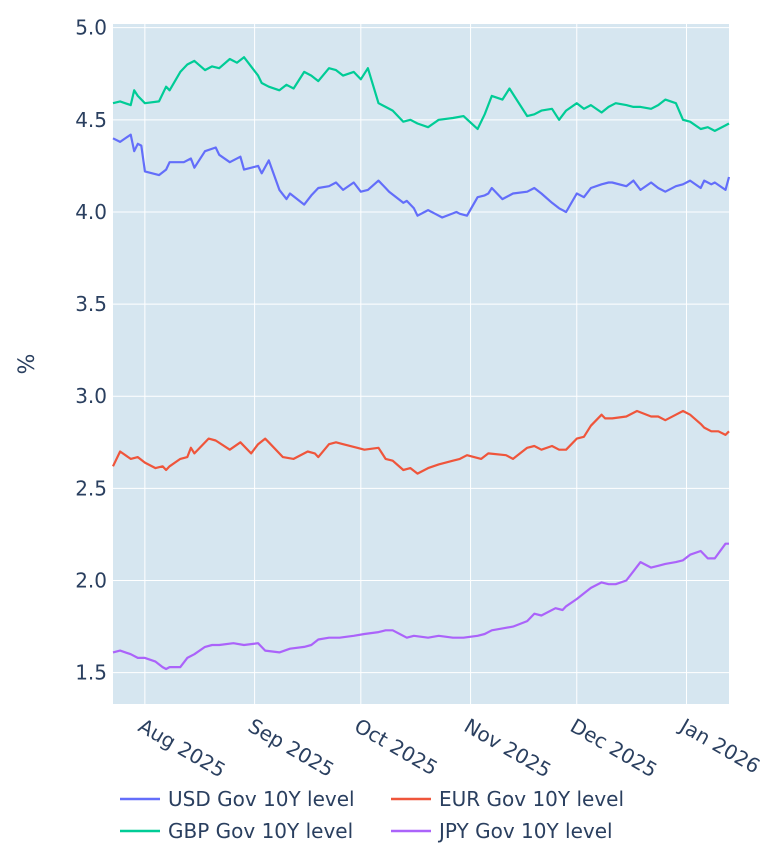 The height and width of the screenshot is (859, 781). What do you see at coordinates (91, 396) in the screenshot?
I see `y-tick-label: 3.0` at bounding box center [91, 396].